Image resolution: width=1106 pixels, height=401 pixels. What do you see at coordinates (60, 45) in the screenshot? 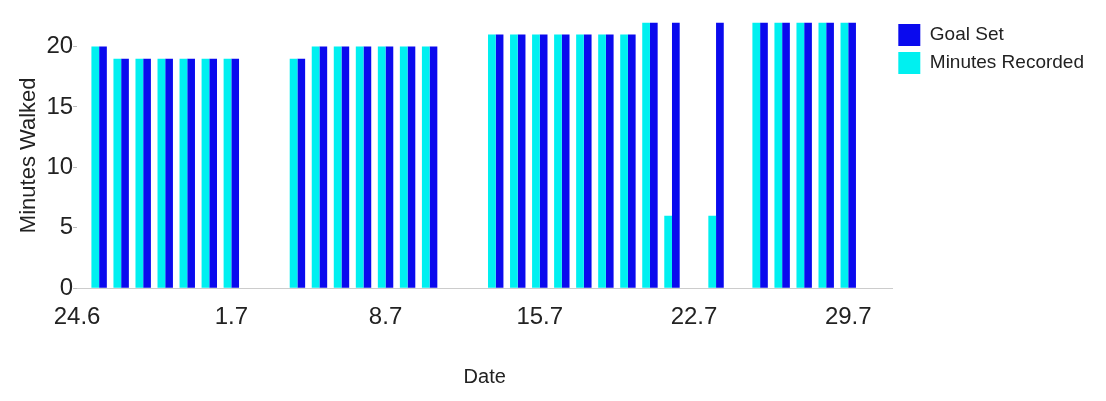
I see `y-tick-label: 20` at bounding box center [60, 45].